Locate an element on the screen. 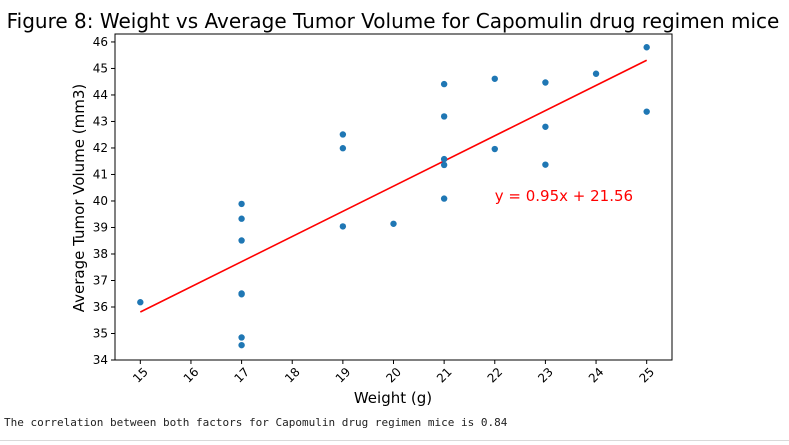 This screenshot has width=789, height=445. y-tick-label: 38 is located at coordinates (100, 254).